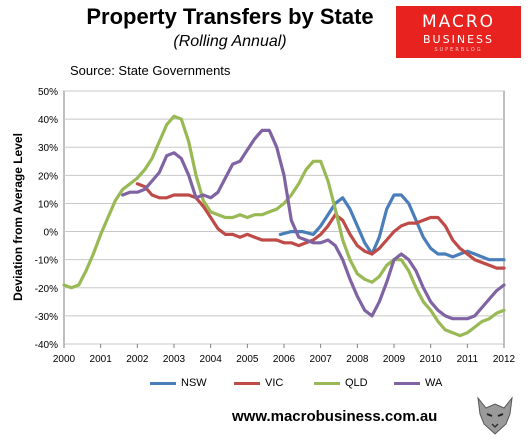 Image resolution: width=528 pixels, height=440 pixels. What do you see at coordinates (48, 148) in the screenshot?
I see `y-tick-label: 30%` at bounding box center [48, 148].